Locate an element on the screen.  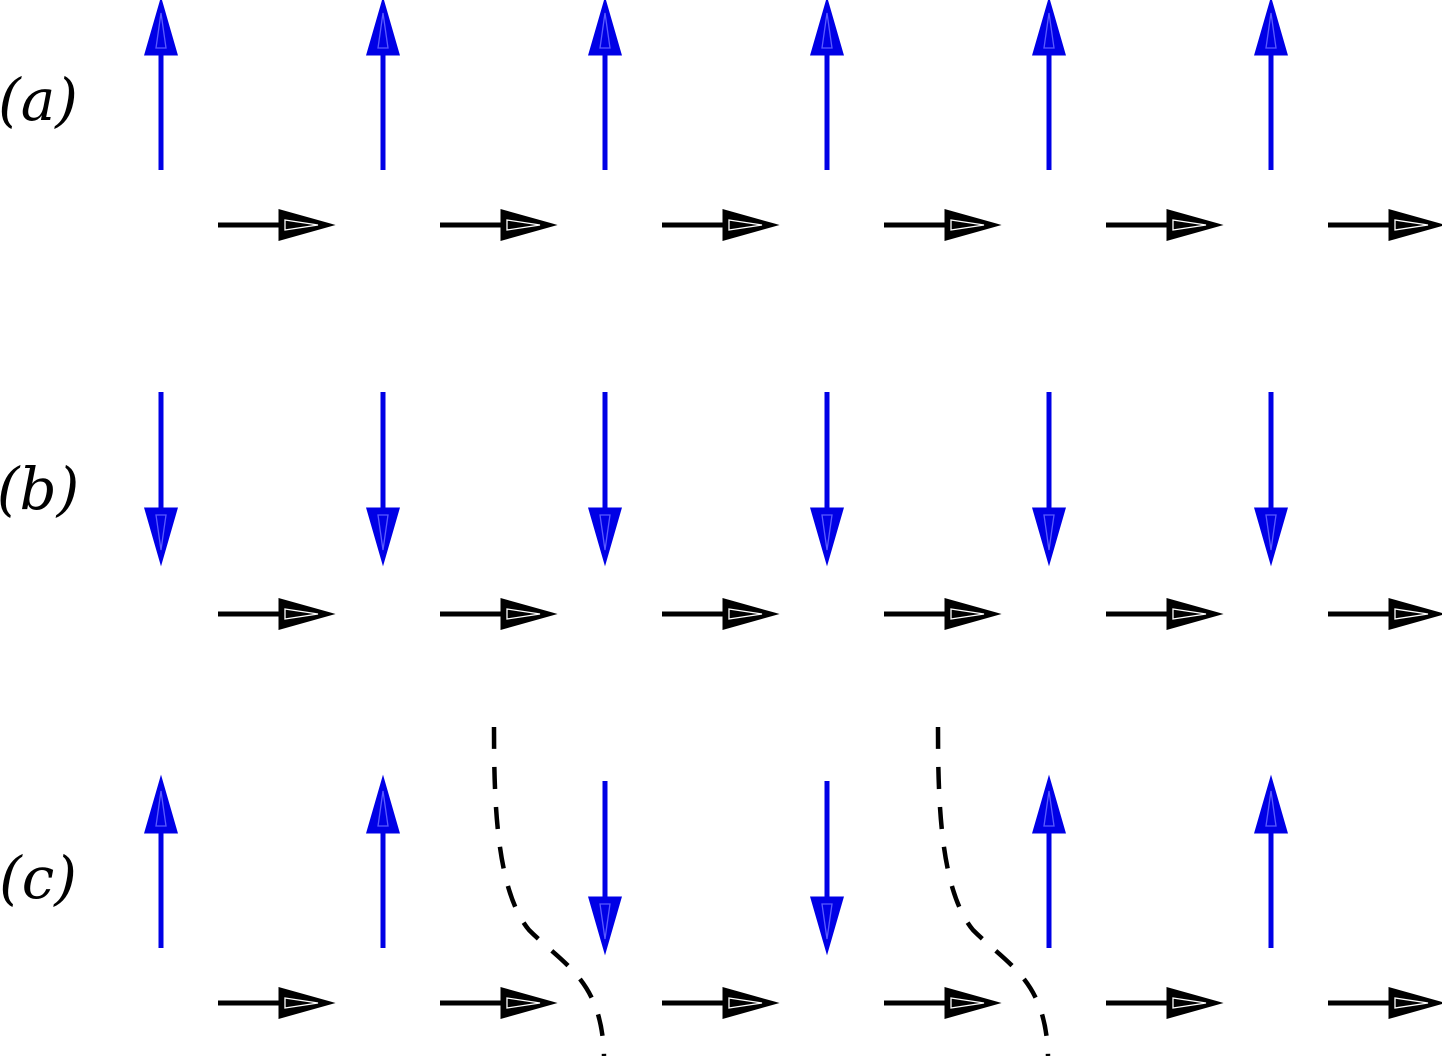
panel-label: (c) is located at coordinates (38, 878).